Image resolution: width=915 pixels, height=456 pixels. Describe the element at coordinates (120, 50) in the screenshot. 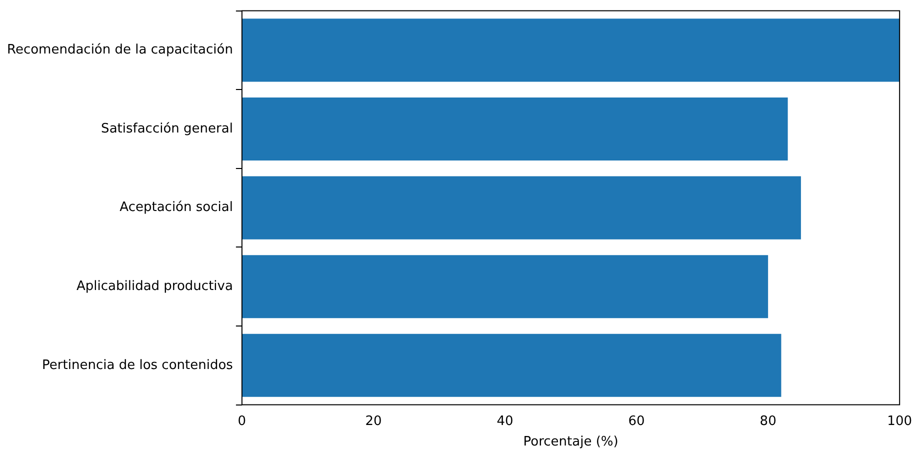

I see `y-tick-label: Recomendación de la capacitación` at that location.